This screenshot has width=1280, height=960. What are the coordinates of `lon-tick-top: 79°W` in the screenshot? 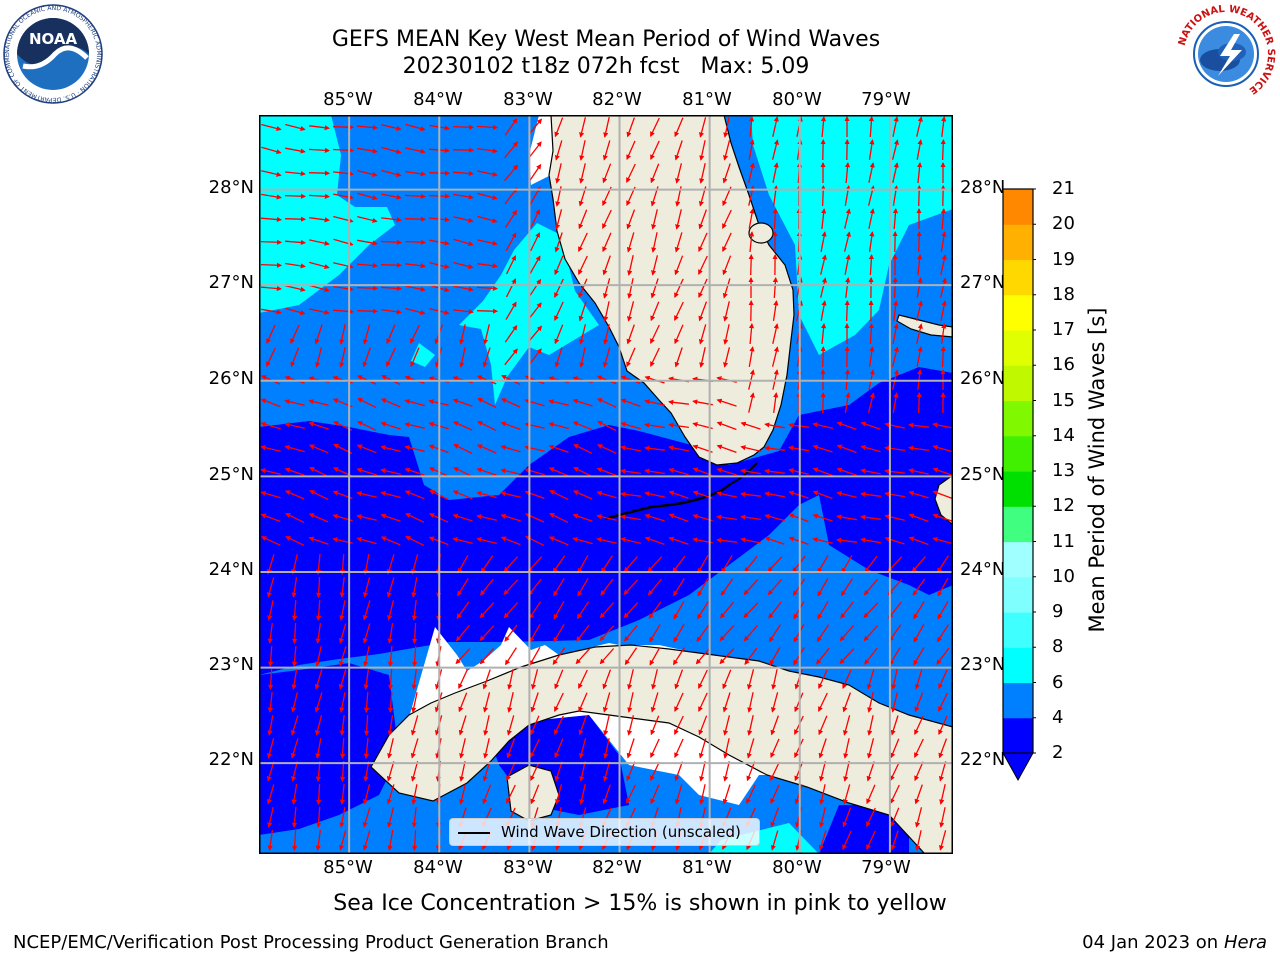 It's located at (886, 99).